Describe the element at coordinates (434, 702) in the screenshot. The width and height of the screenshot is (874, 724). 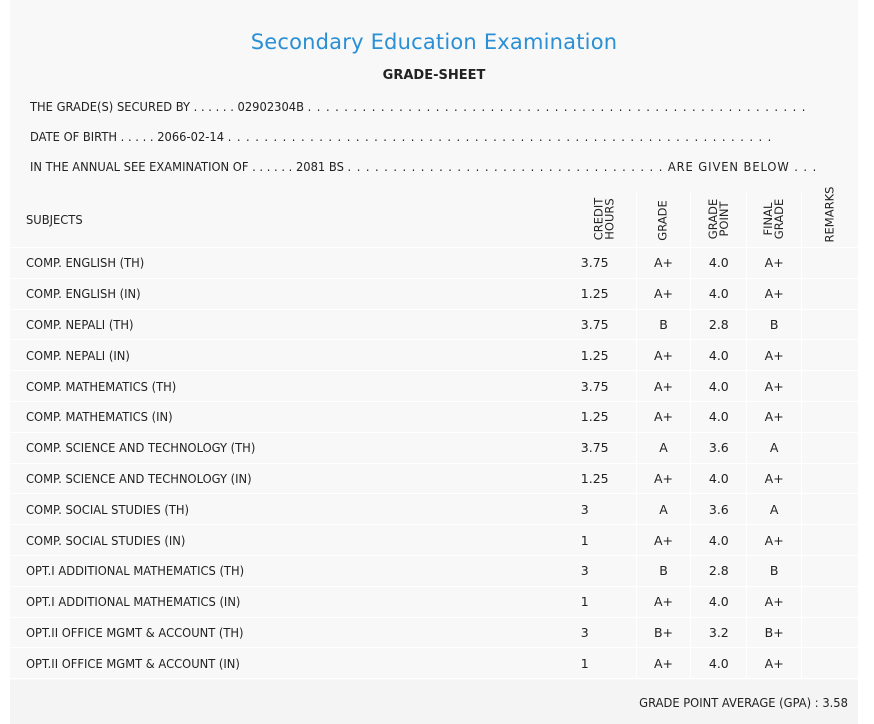
I see `gpa-footer` at that location.